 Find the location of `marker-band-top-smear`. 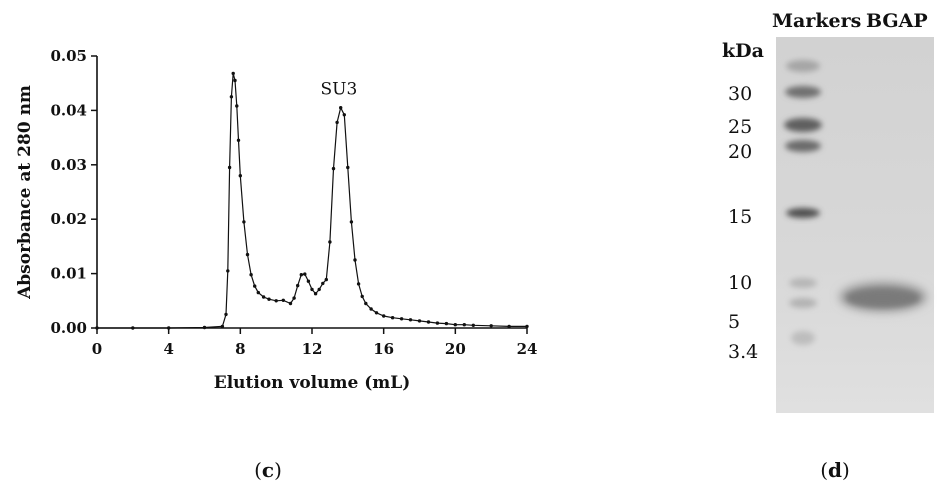

marker-band-top-smear is located at coordinates (803, 66).